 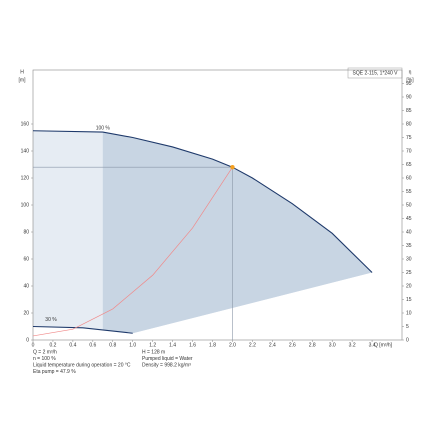 I want to click on y-tick-label: 140, so click(x=25, y=151).